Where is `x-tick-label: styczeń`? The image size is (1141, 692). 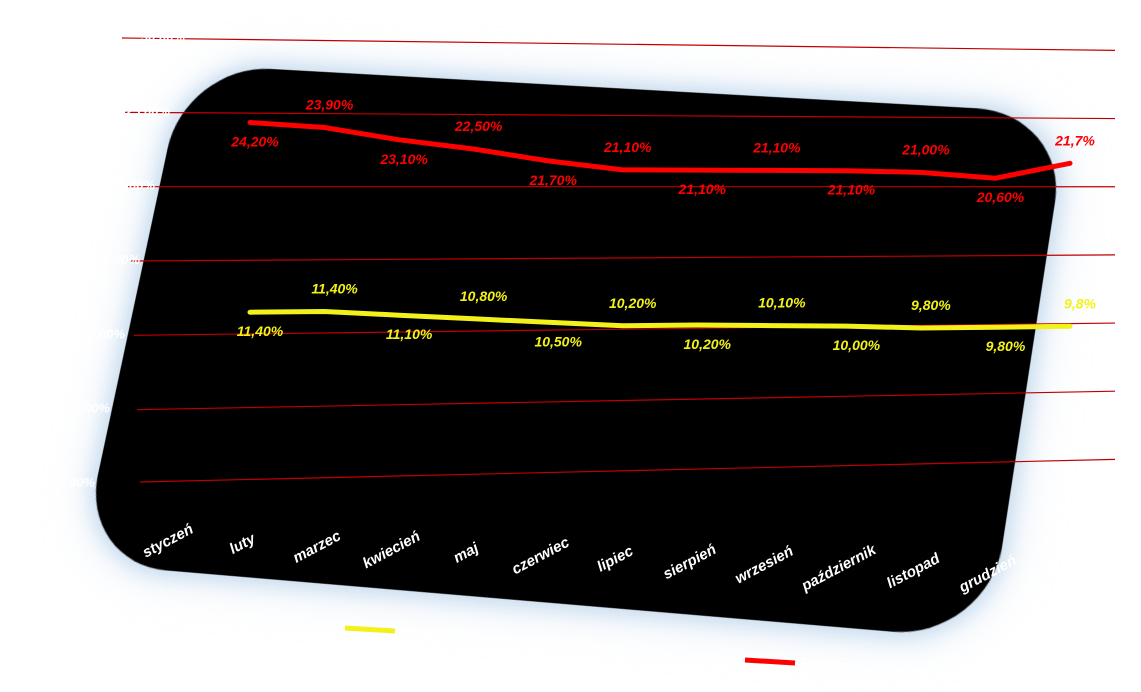 x-tick-label: styczeń is located at coordinates (168, 541).